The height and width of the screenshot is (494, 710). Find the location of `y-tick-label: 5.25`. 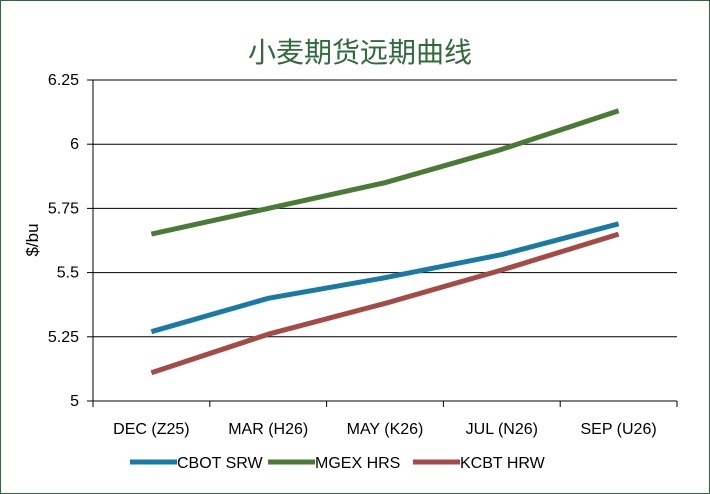

y-tick-label: 5.25 is located at coordinates (63, 337).